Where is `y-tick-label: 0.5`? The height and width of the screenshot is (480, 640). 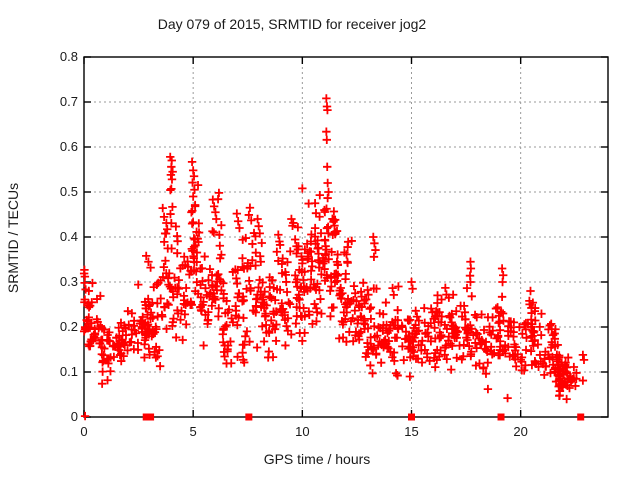
y-tick-label: 0.5 is located at coordinates (68, 191).